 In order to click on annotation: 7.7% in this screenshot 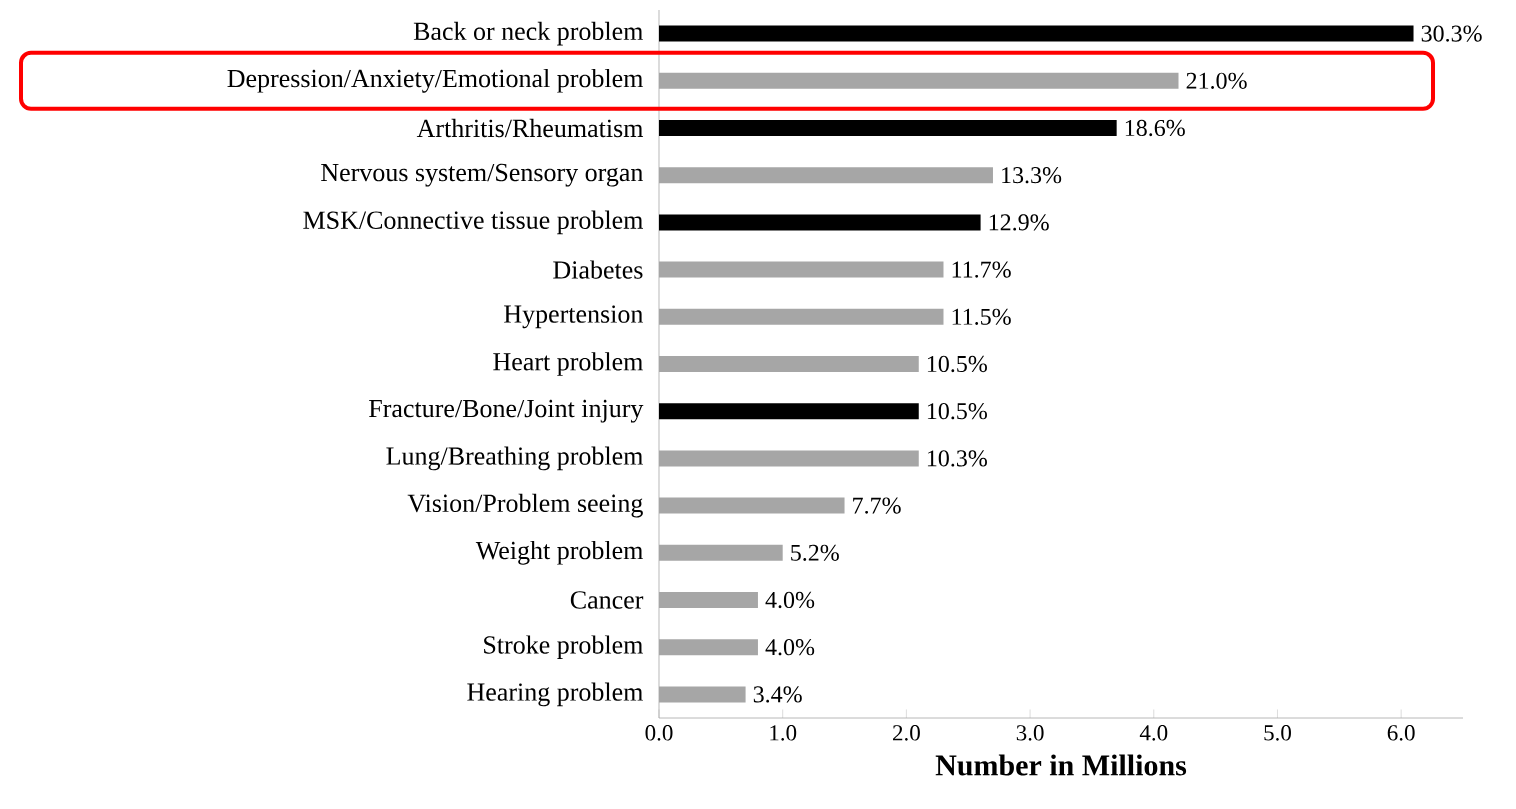, I will do `click(877, 505)`.